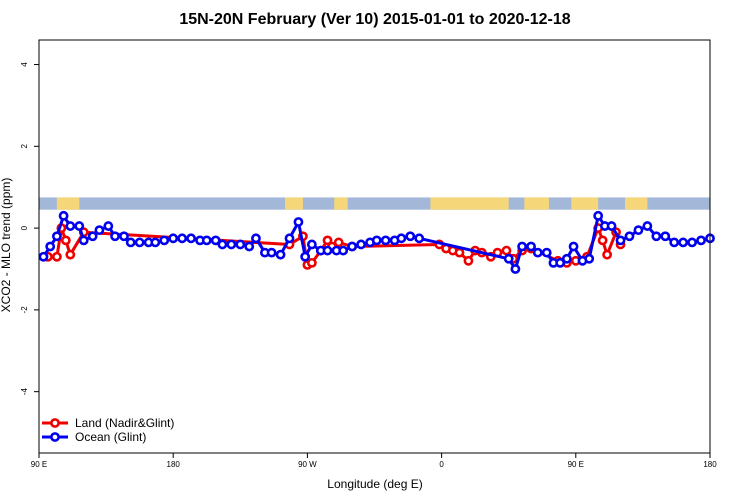 This screenshot has height=500, width=750. Describe the element at coordinates (124, 423) in the screenshot. I see `legend-entry: Land (Nadir&Glint)` at that location.